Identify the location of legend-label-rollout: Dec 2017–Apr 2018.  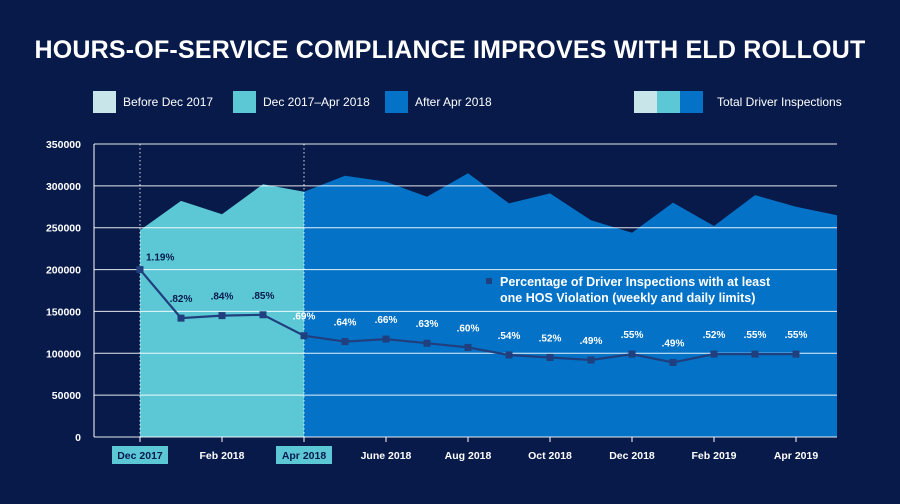
(316, 102).